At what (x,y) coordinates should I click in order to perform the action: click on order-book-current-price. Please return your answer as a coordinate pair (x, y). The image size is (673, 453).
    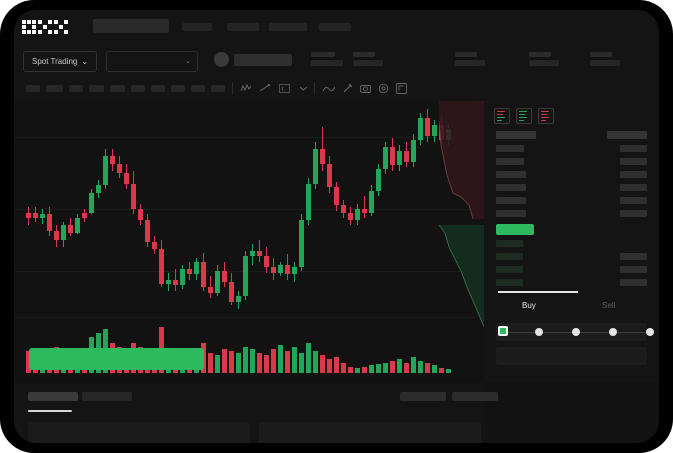
    Looking at the image, I should click on (515, 229).